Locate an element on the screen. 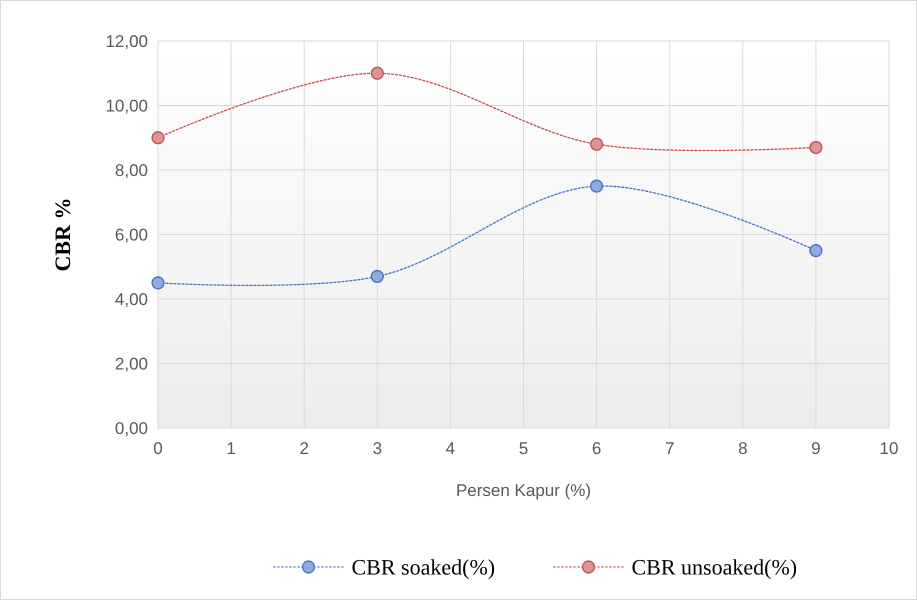  x-tick-label: 1 is located at coordinates (231, 448).